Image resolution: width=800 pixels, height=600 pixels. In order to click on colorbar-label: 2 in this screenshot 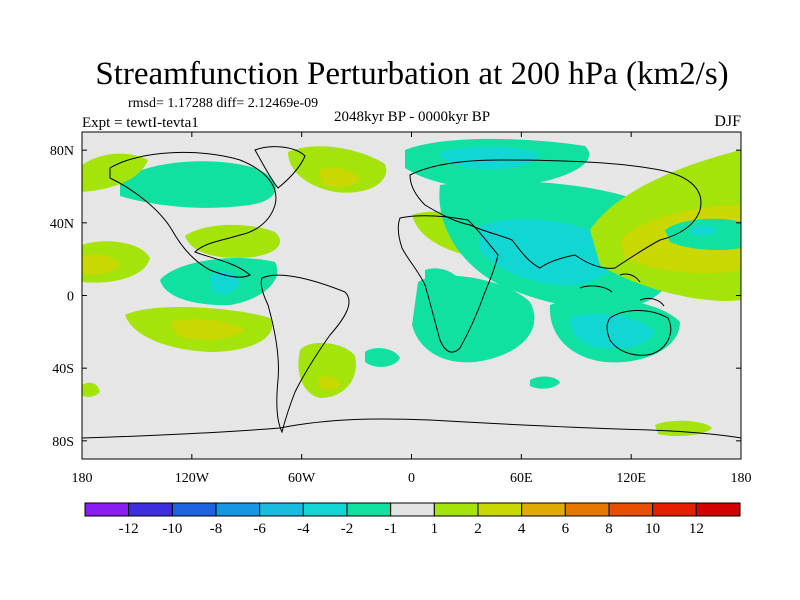, I will do `click(478, 529)`.